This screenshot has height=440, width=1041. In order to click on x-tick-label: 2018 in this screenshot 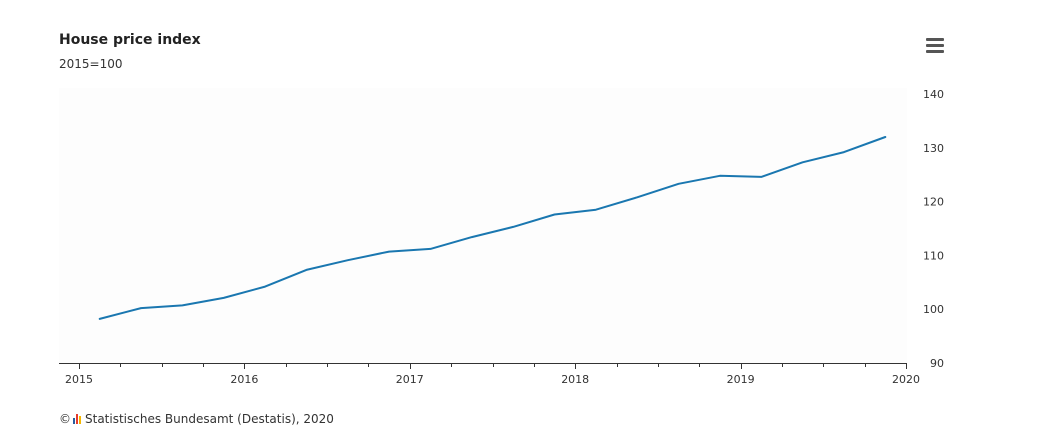, I will do `click(575, 379)`.